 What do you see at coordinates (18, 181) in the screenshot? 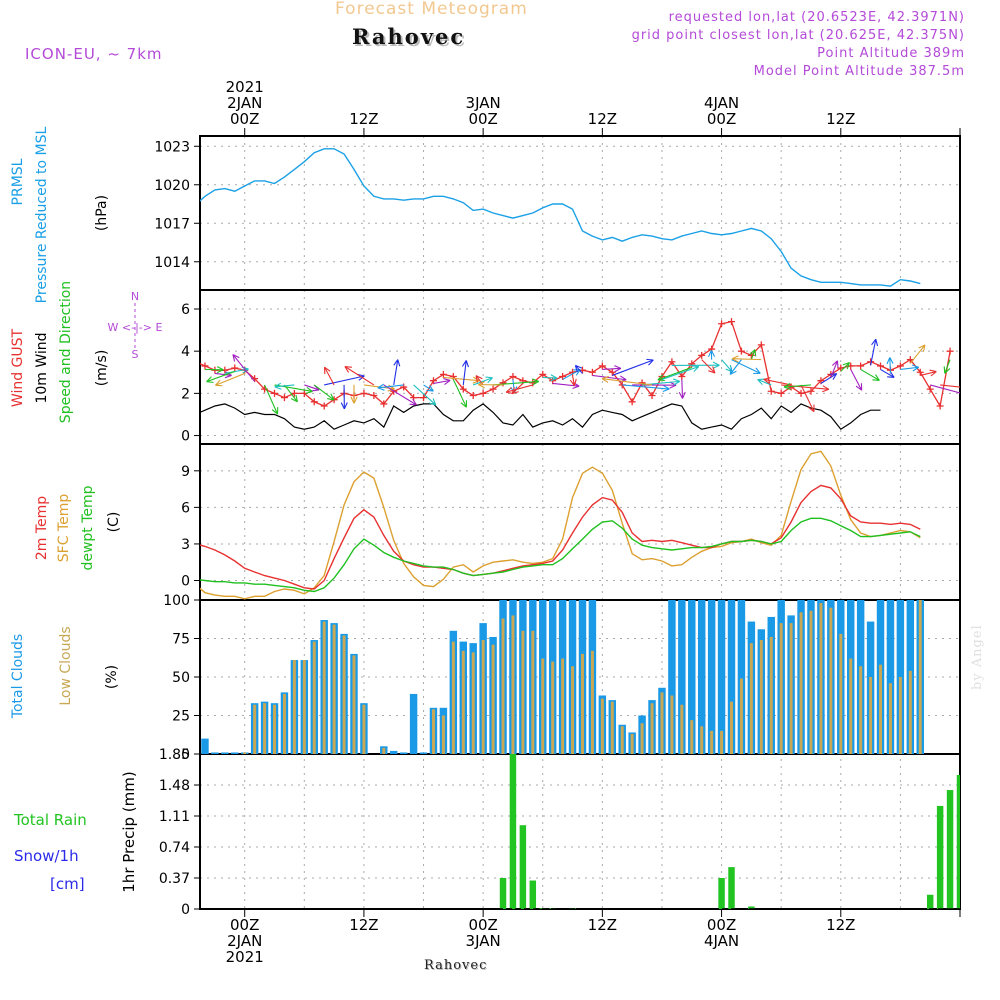
I see `pressure-title-1: PRMSL` at bounding box center [18, 181].